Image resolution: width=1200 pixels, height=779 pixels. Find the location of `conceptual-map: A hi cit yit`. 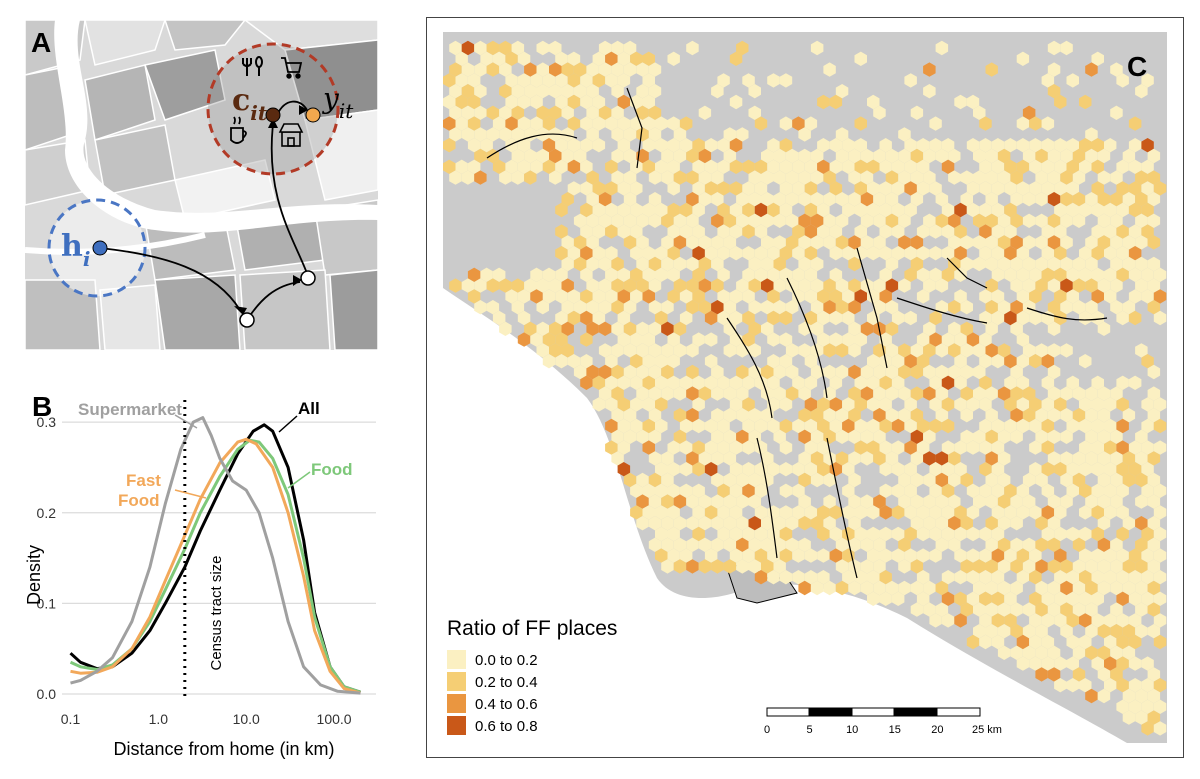

conceptual-map: A hi cit yit is located at coordinates (201, 185).